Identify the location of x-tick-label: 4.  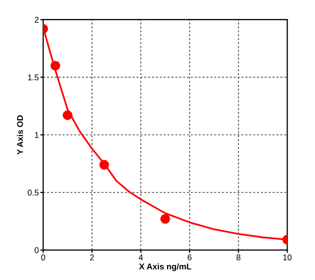
(140, 257).